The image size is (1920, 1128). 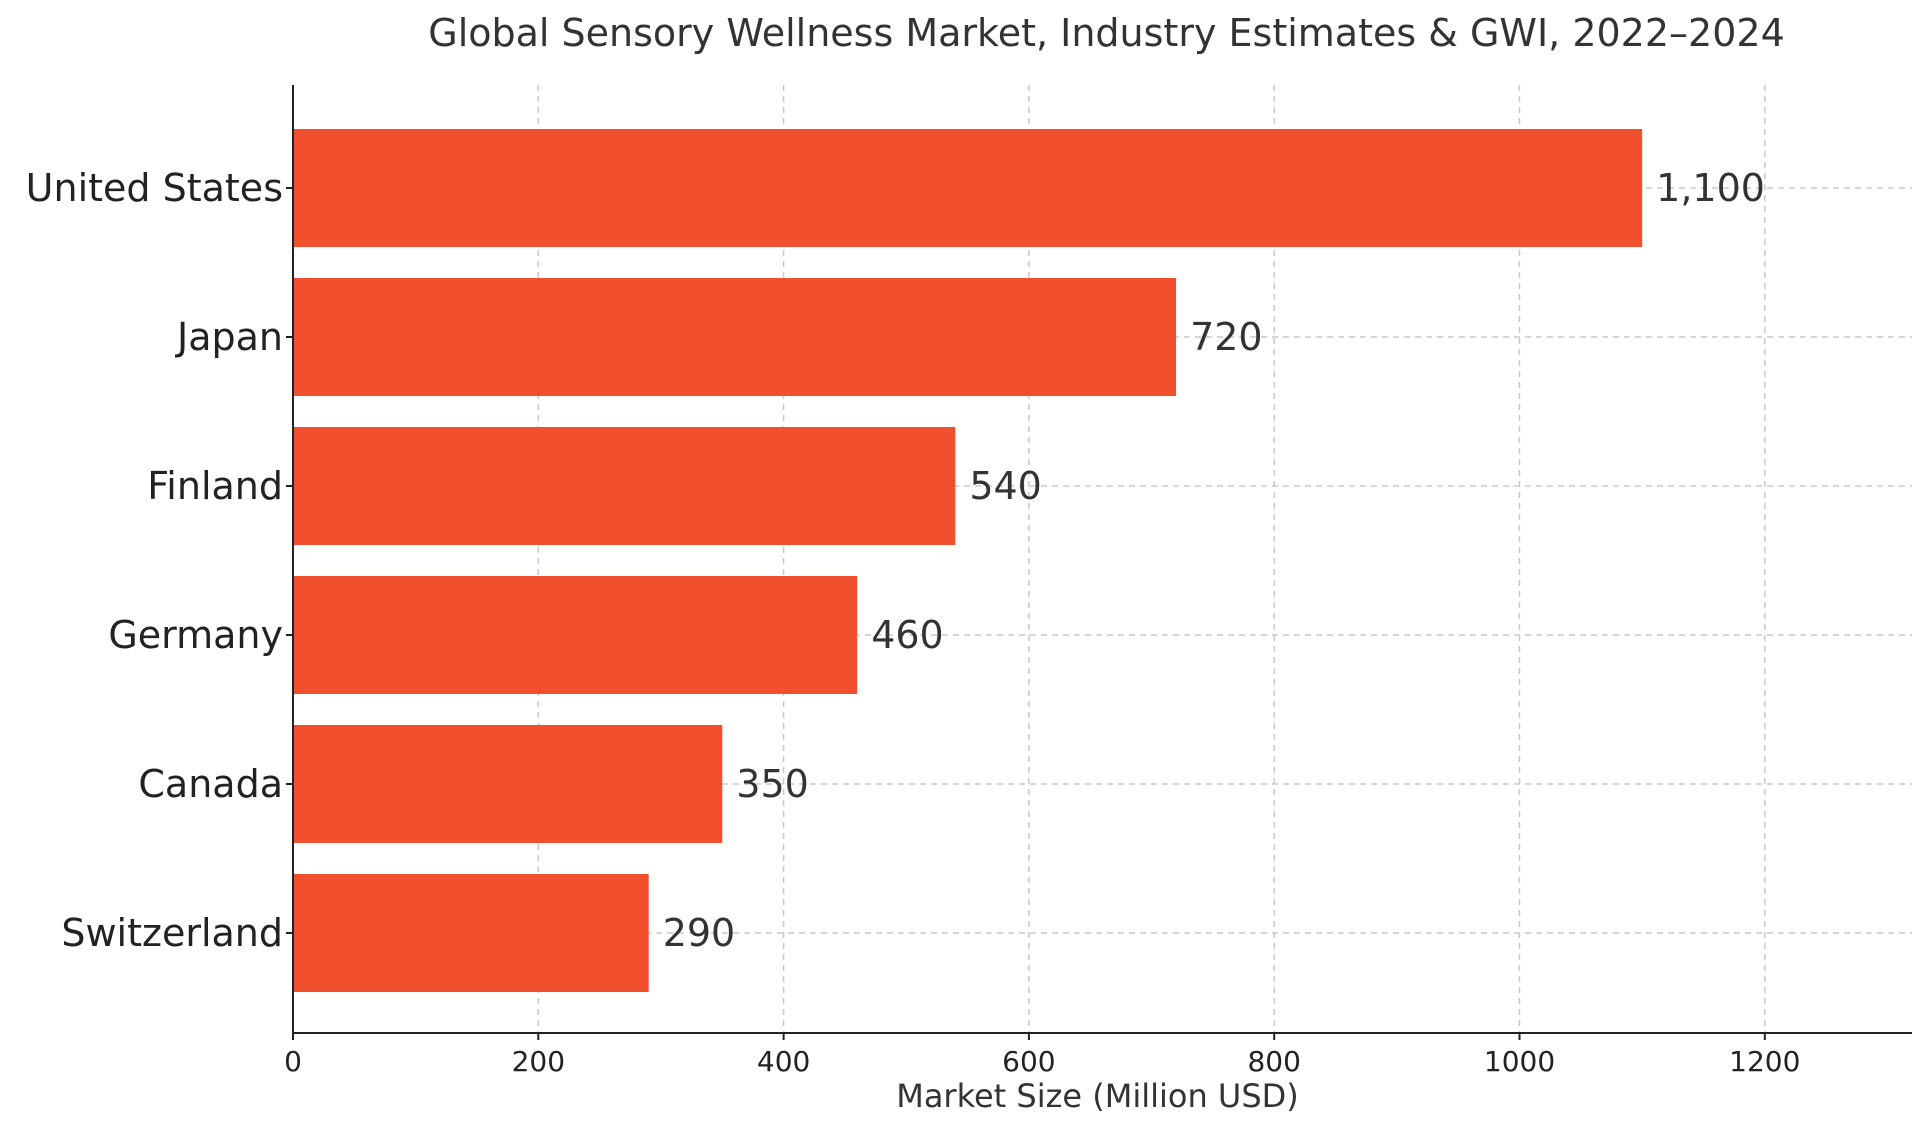 What do you see at coordinates (783, 1061) in the screenshot?
I see `x-tick-label: 400` at bounding box center [783, 1061].